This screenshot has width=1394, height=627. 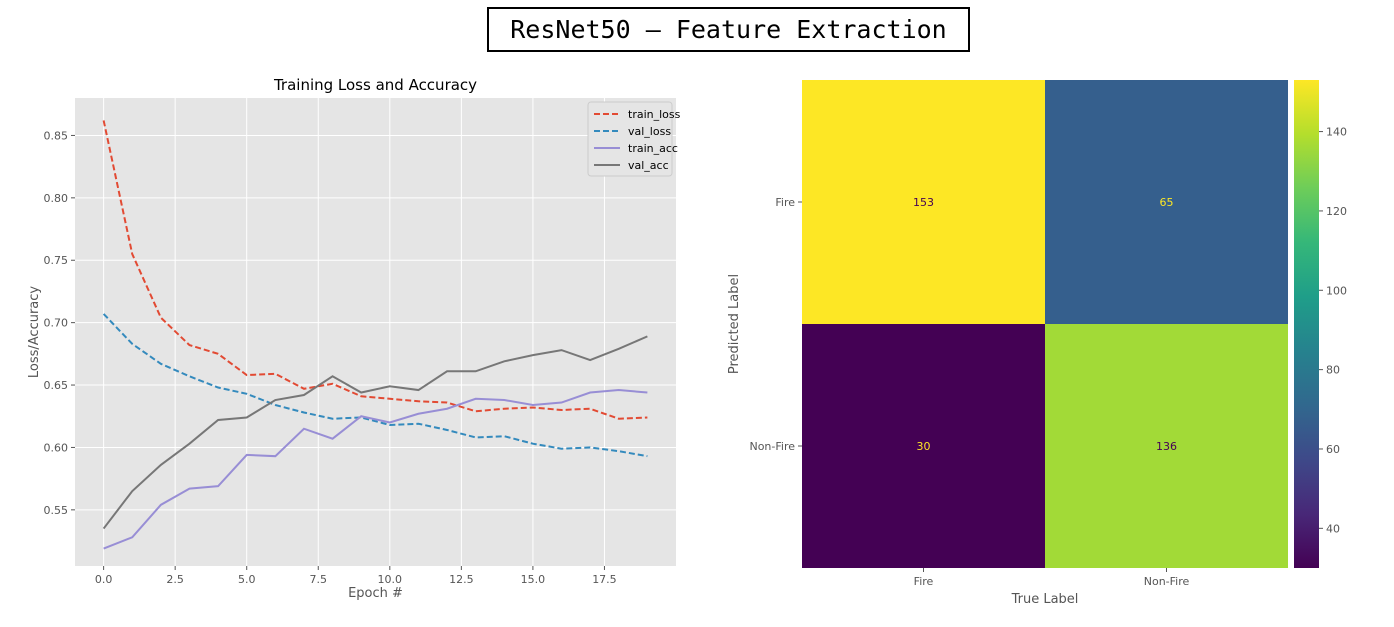 I want to click on y-axis-label: Predicted Label, so click(x=734, y=324).